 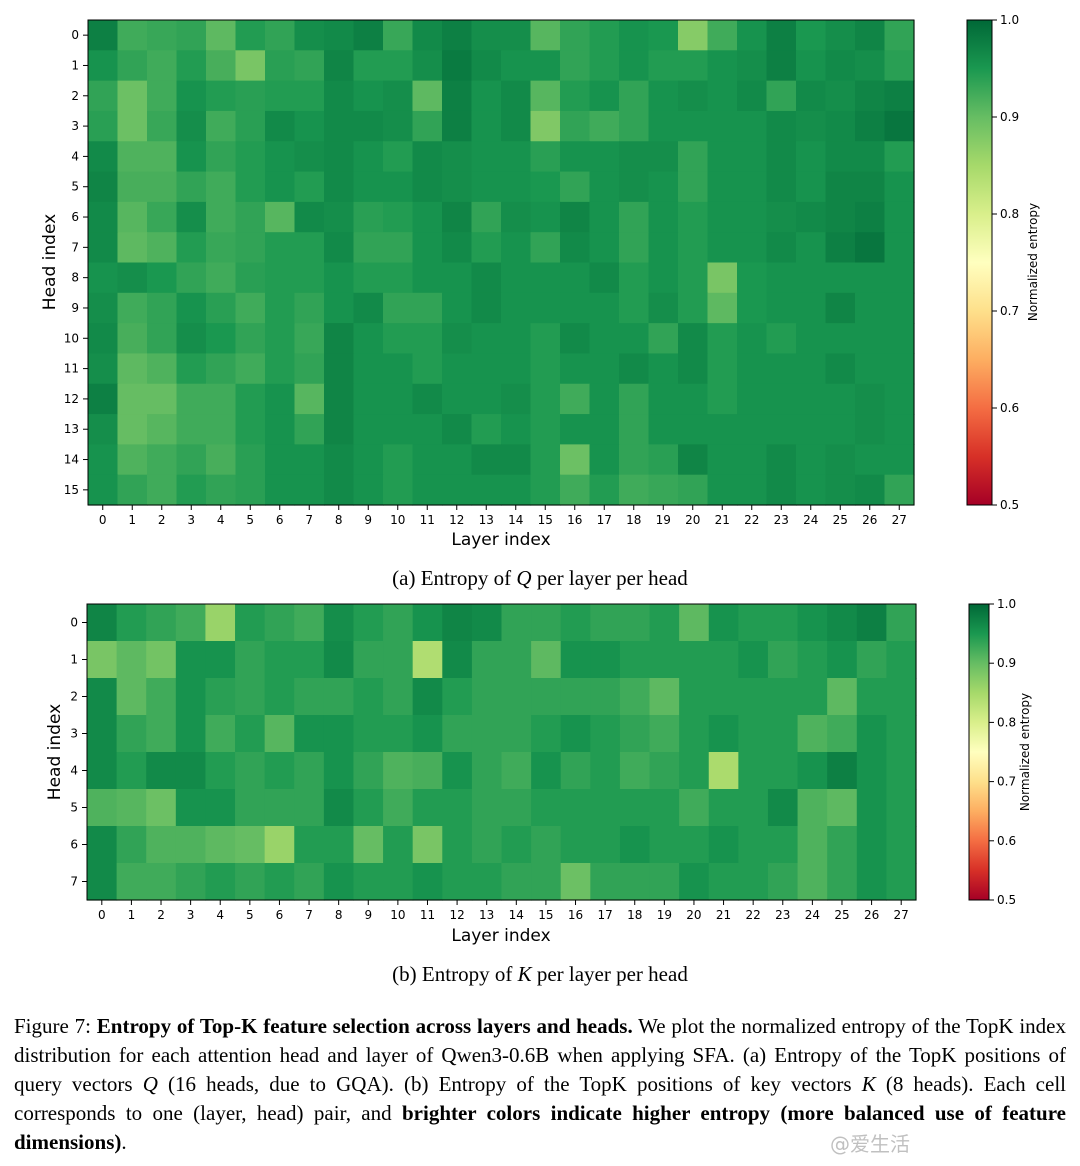 What do you see at coordinates (604, 248) in the screenshot?
I see `heatmap-a-cell-h7-l17` at bounding box center [604, 248].